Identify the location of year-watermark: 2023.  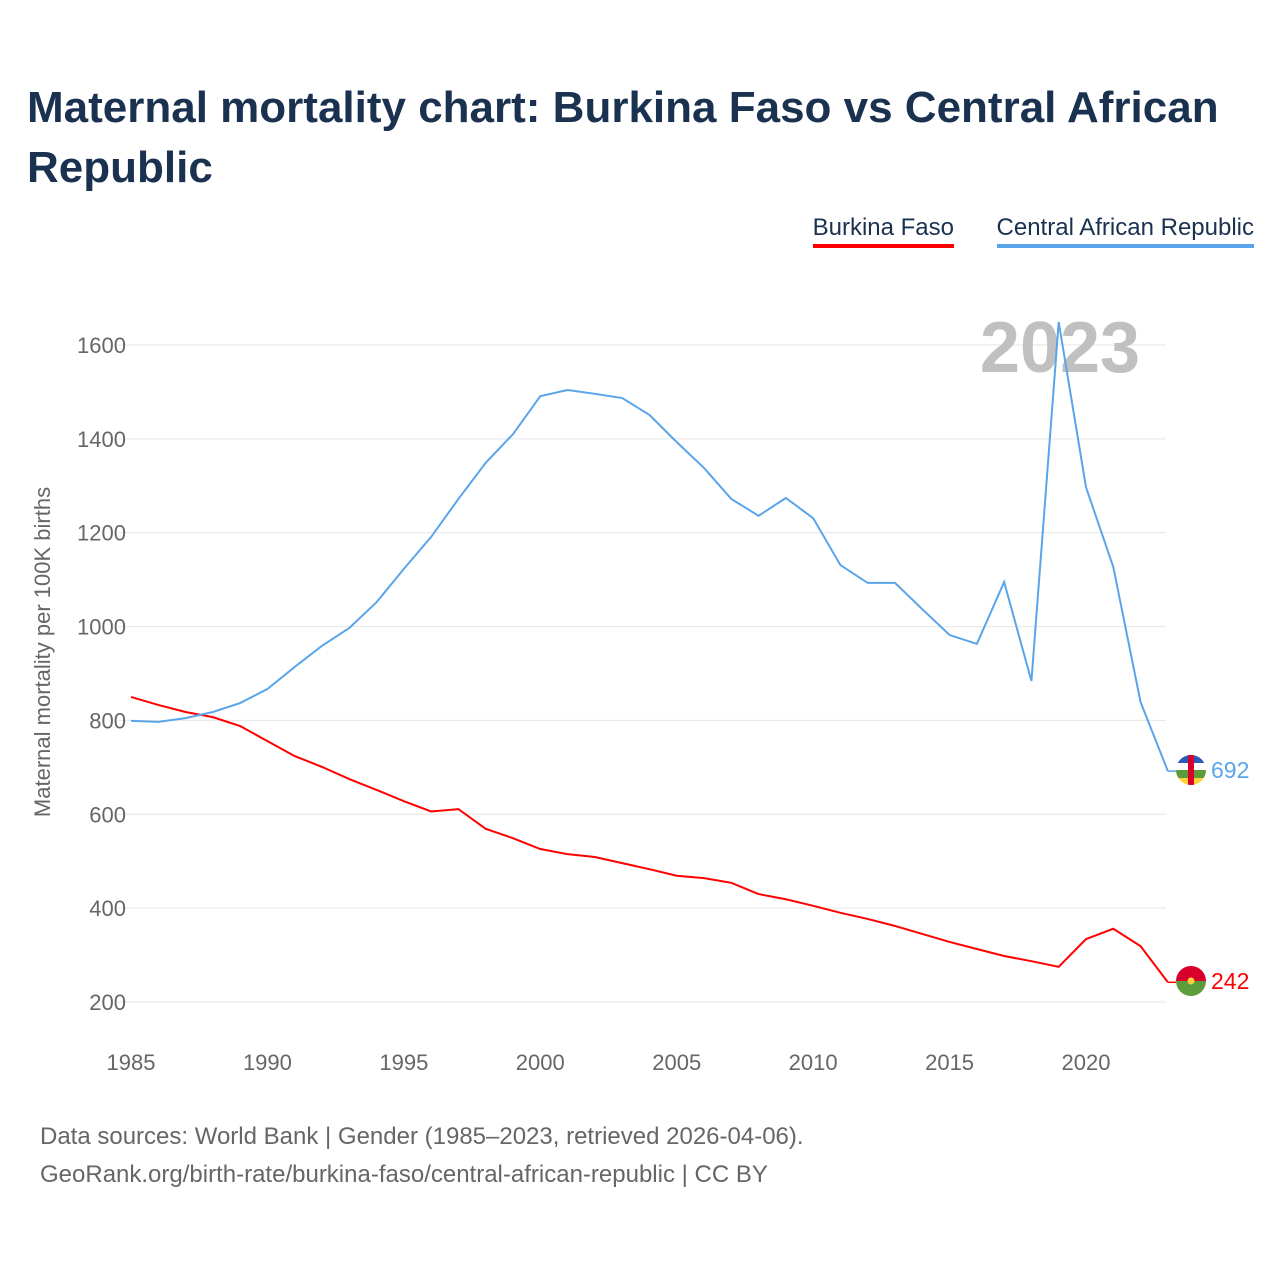
(1060, 348).